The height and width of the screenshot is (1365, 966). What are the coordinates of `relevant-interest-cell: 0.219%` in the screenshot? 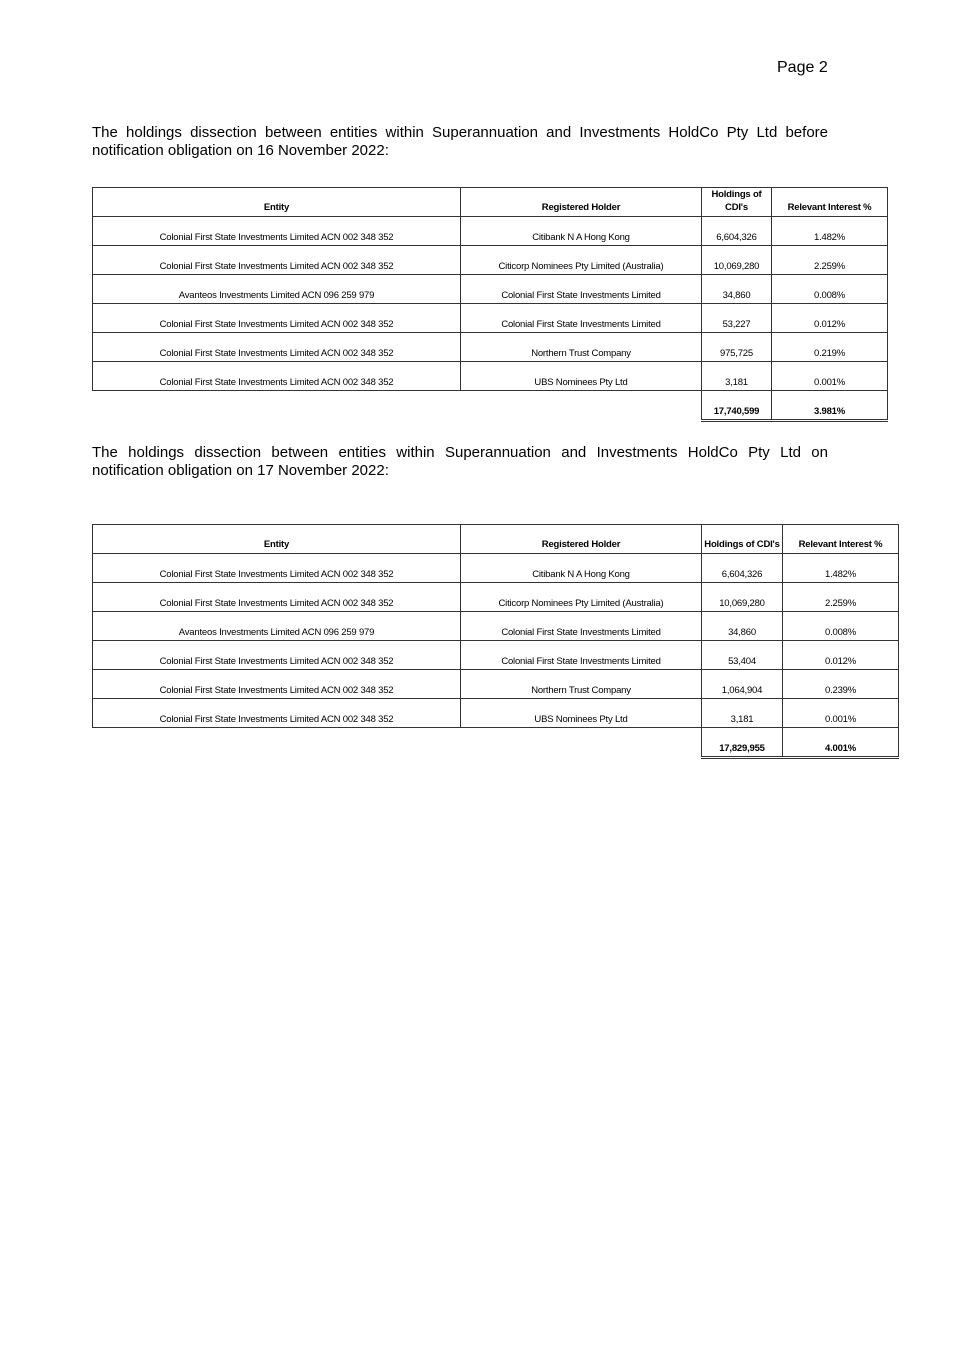 It's located at (829, 347).